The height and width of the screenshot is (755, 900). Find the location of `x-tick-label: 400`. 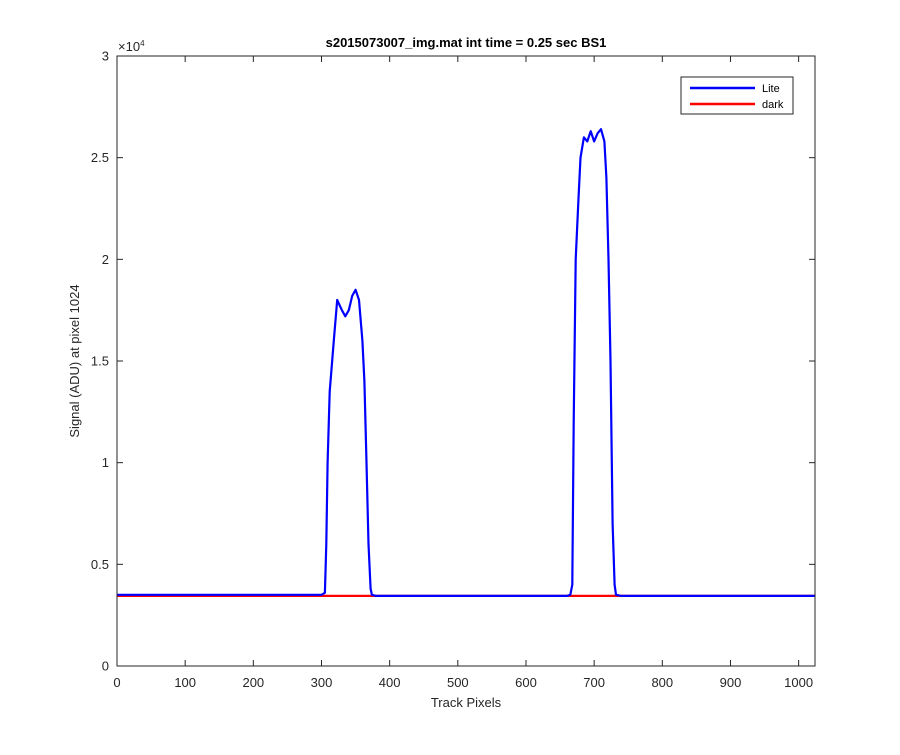

x-tick-label: 400 is located at coordinates (390, 682).